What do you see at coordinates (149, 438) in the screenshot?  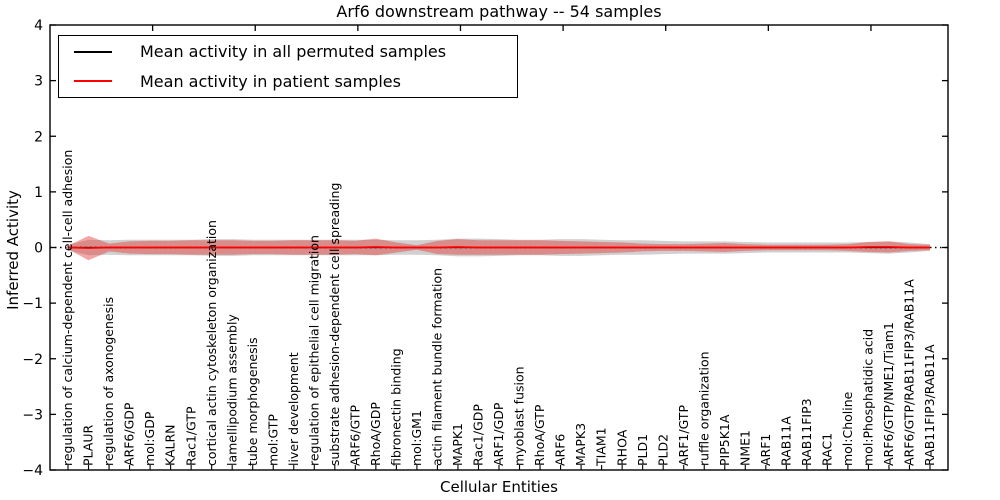 I see `x-tick-label: mol:GDP` at bounding box center [149, 438].